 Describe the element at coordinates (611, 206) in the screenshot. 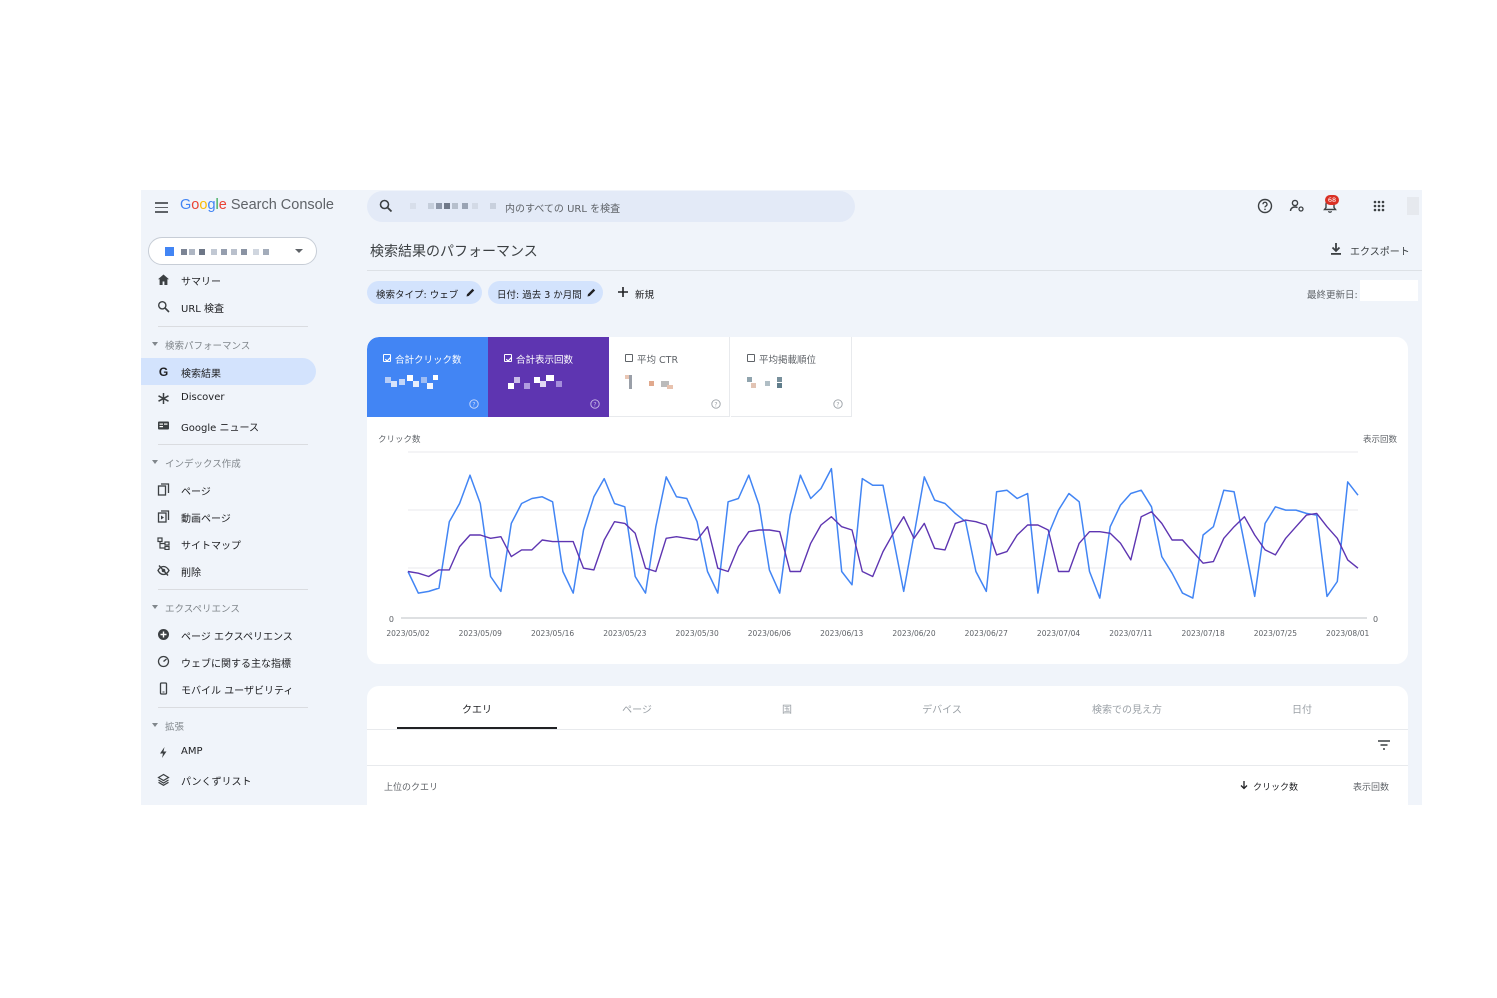

I see `url-inspection-search: 内のすべての URL を検査` at that location.